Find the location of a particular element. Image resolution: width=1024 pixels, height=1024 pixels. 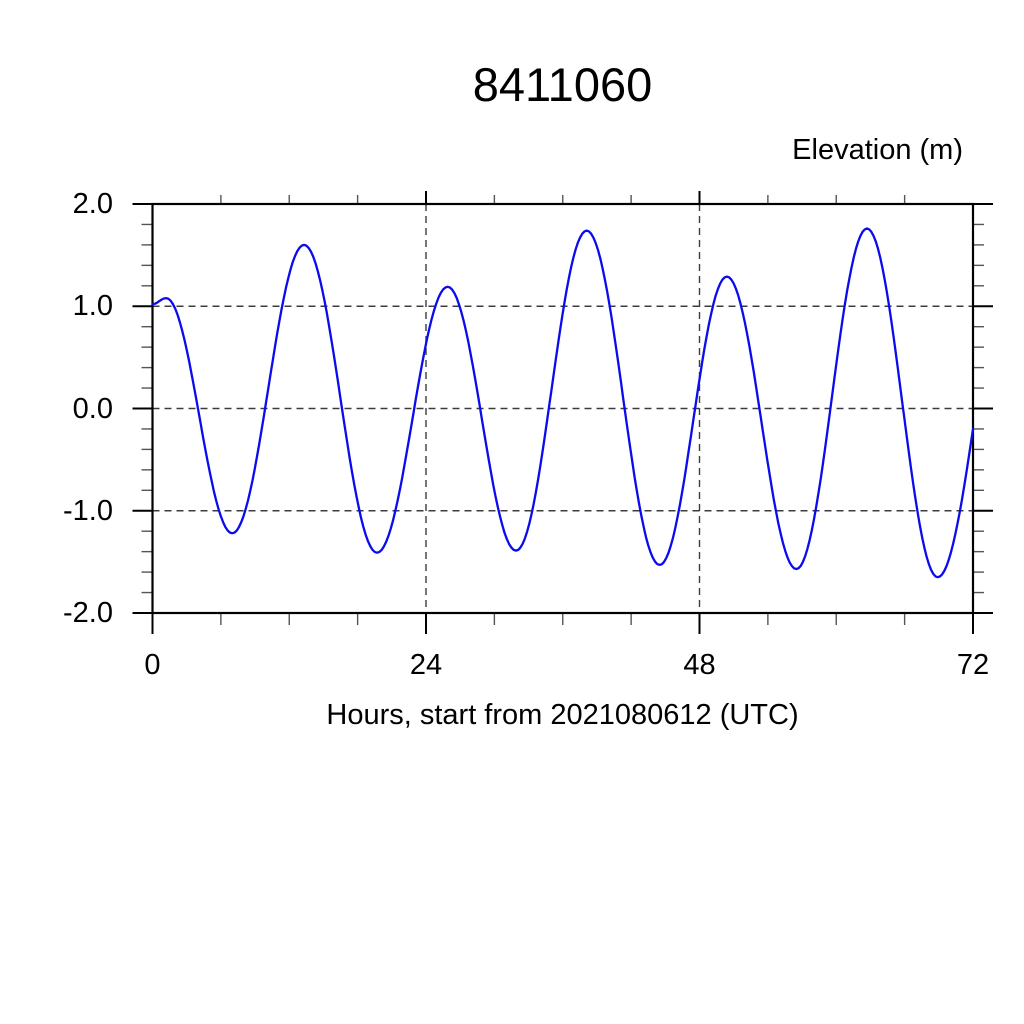

x-tick-label: 0 is located at coordinates (152, 665).